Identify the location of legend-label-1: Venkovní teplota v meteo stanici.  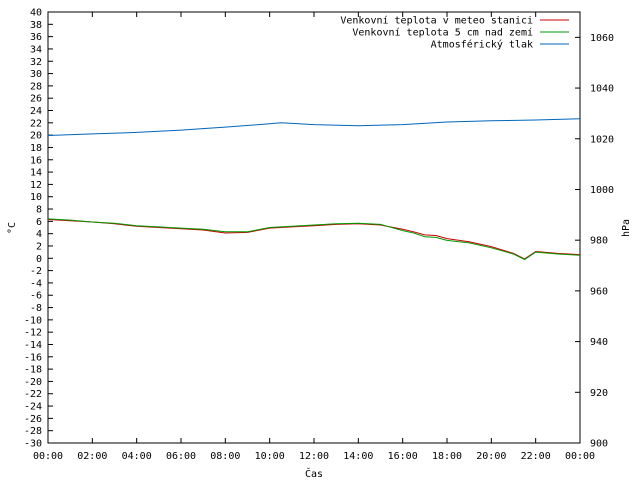
(436, 21).